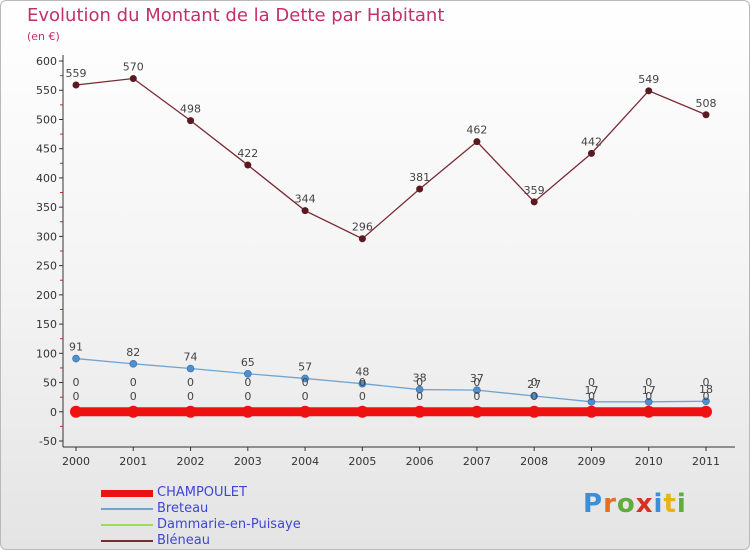 The image size is (750, 550). I want to click on series-breteau, so click(391, 380).